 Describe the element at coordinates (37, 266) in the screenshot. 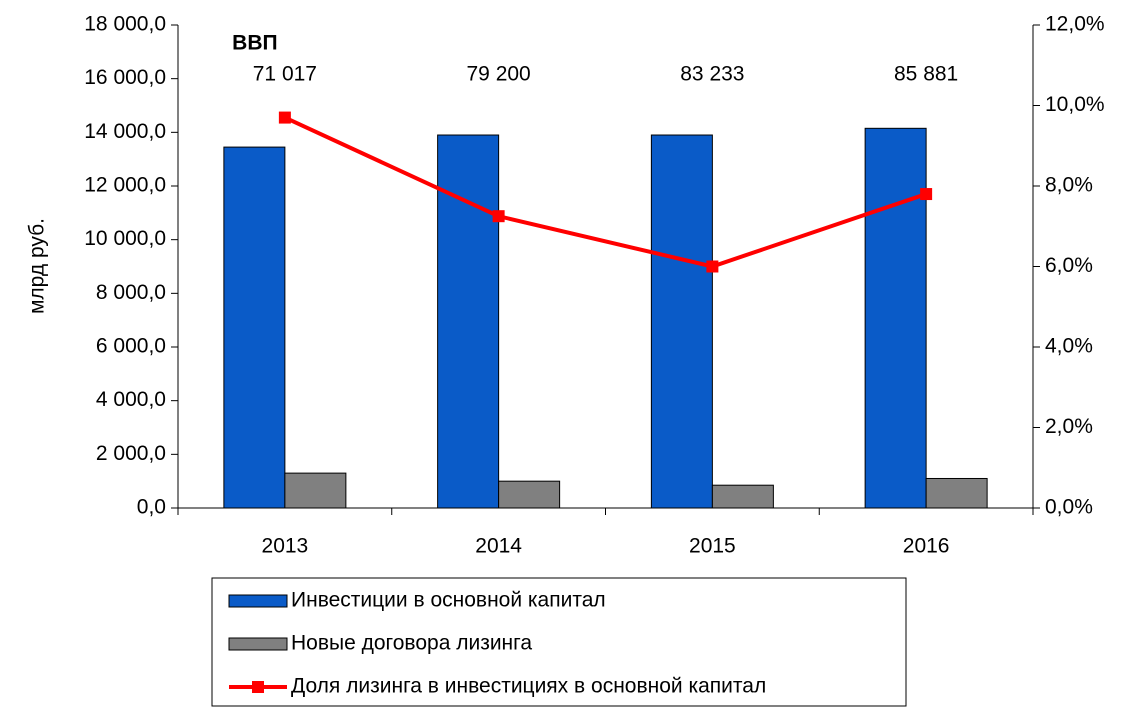

I see `y-axis-label: млрд руб.` at that location.